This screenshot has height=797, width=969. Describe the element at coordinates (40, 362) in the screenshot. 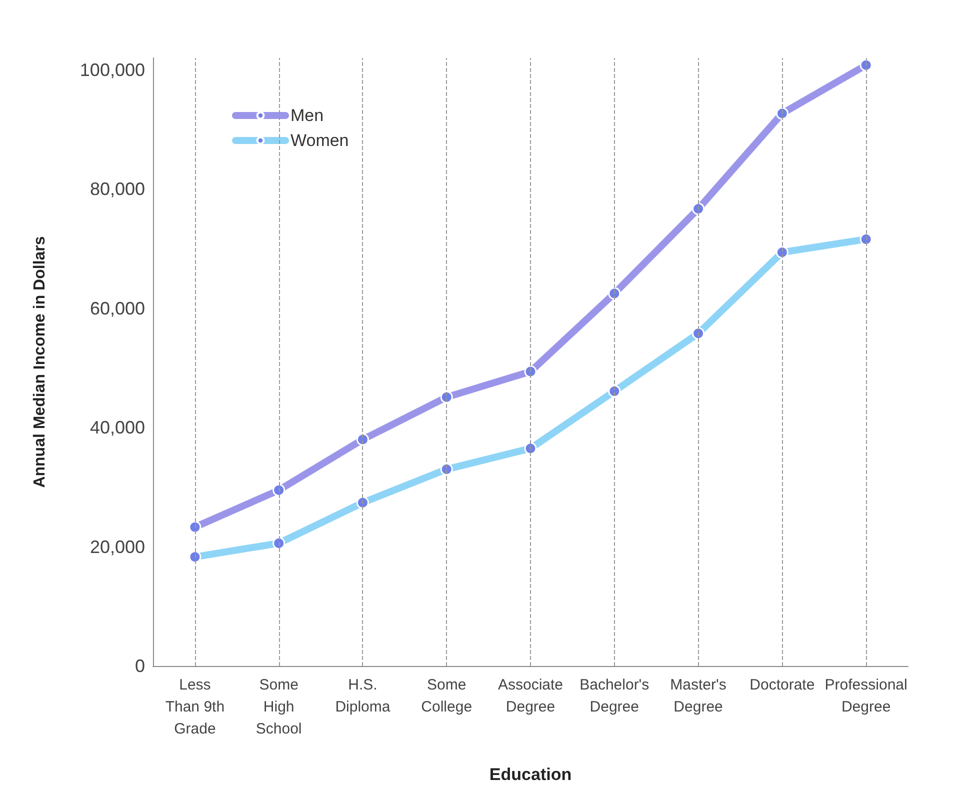

I see `y-axis-title: Annual Median Income in Dollars` at that location.